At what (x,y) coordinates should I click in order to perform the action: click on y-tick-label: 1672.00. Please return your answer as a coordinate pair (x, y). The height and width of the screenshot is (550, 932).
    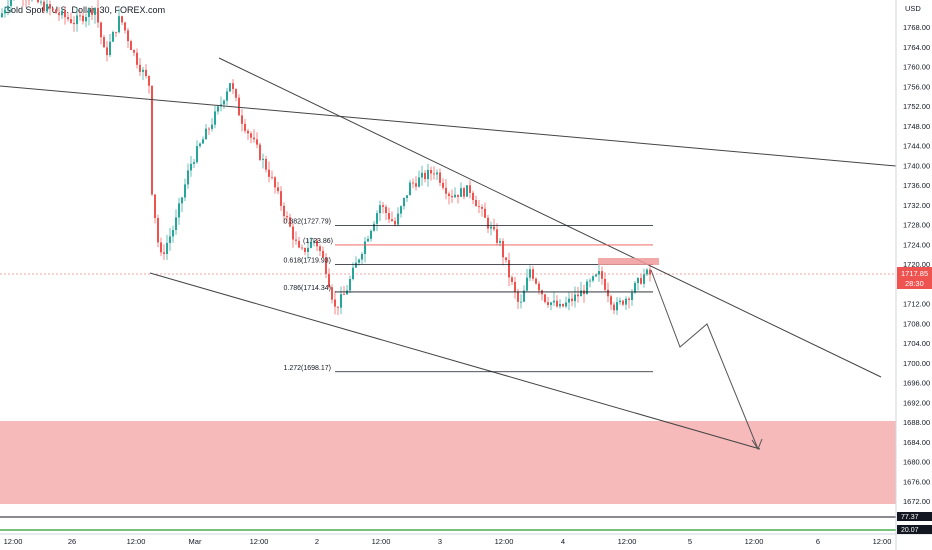
    Looking at the image, I should click on (916, 501).